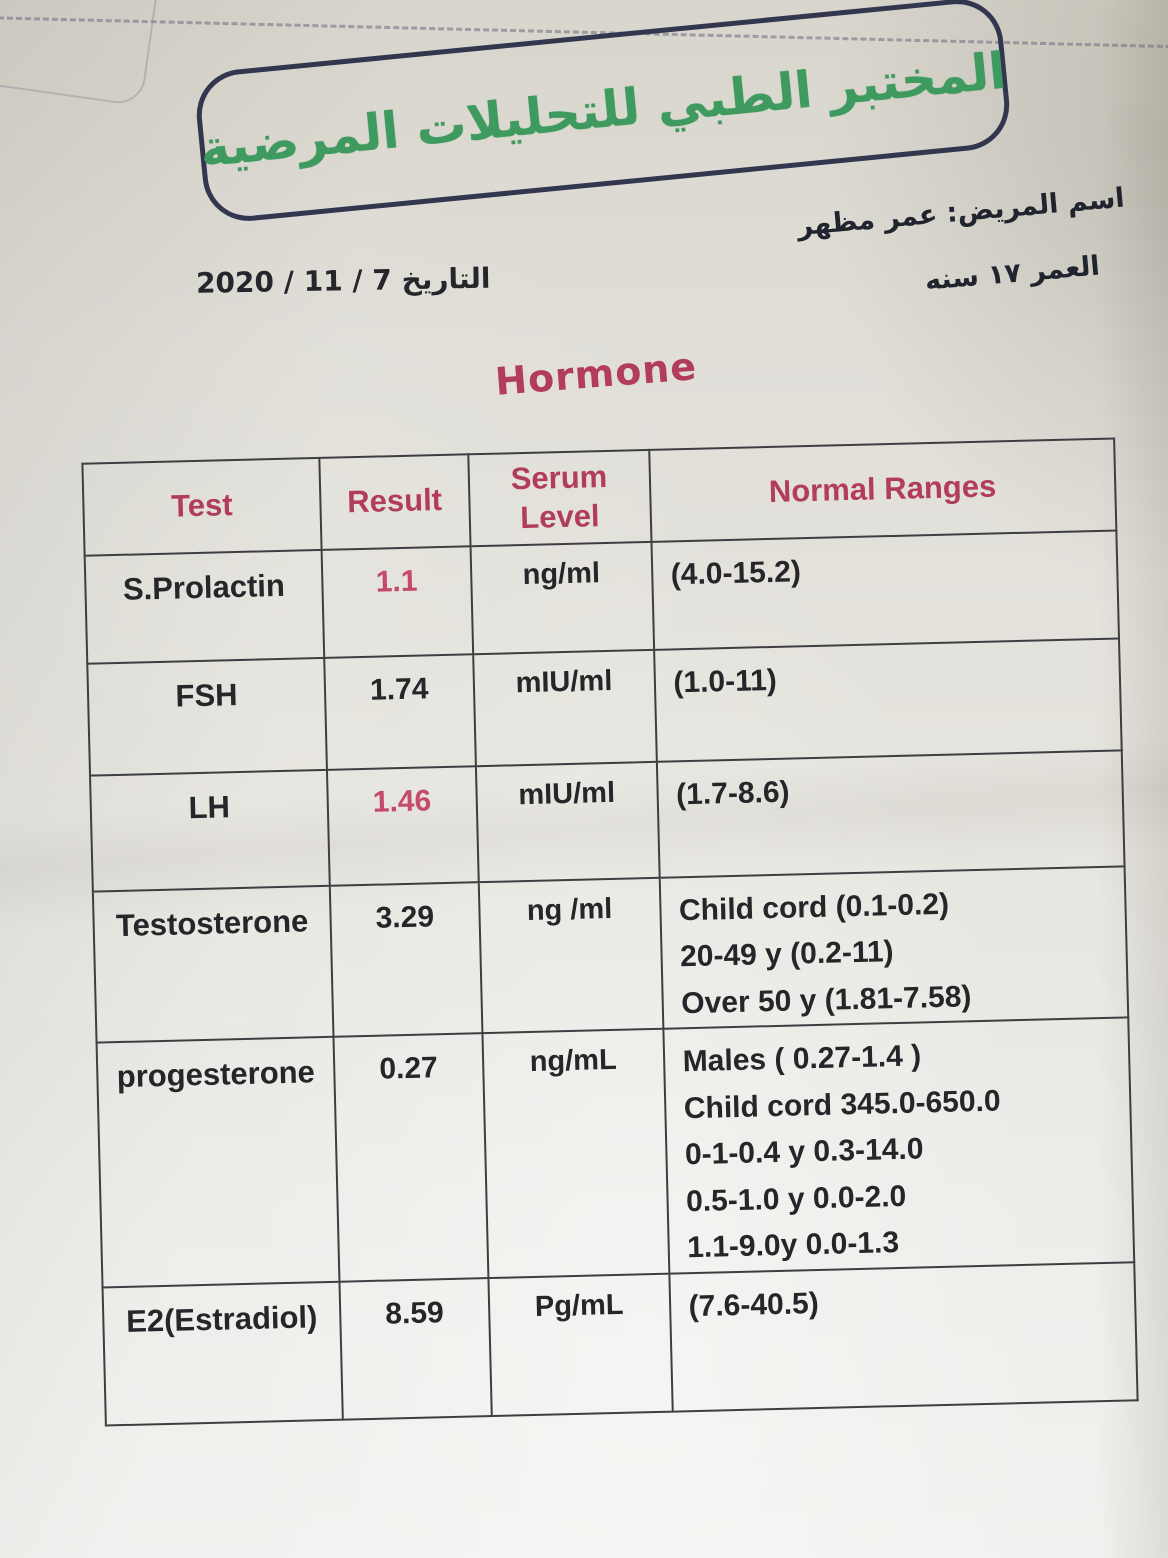  I want to click on normal-range-line: (4.0-15.2), so click(736, 572).